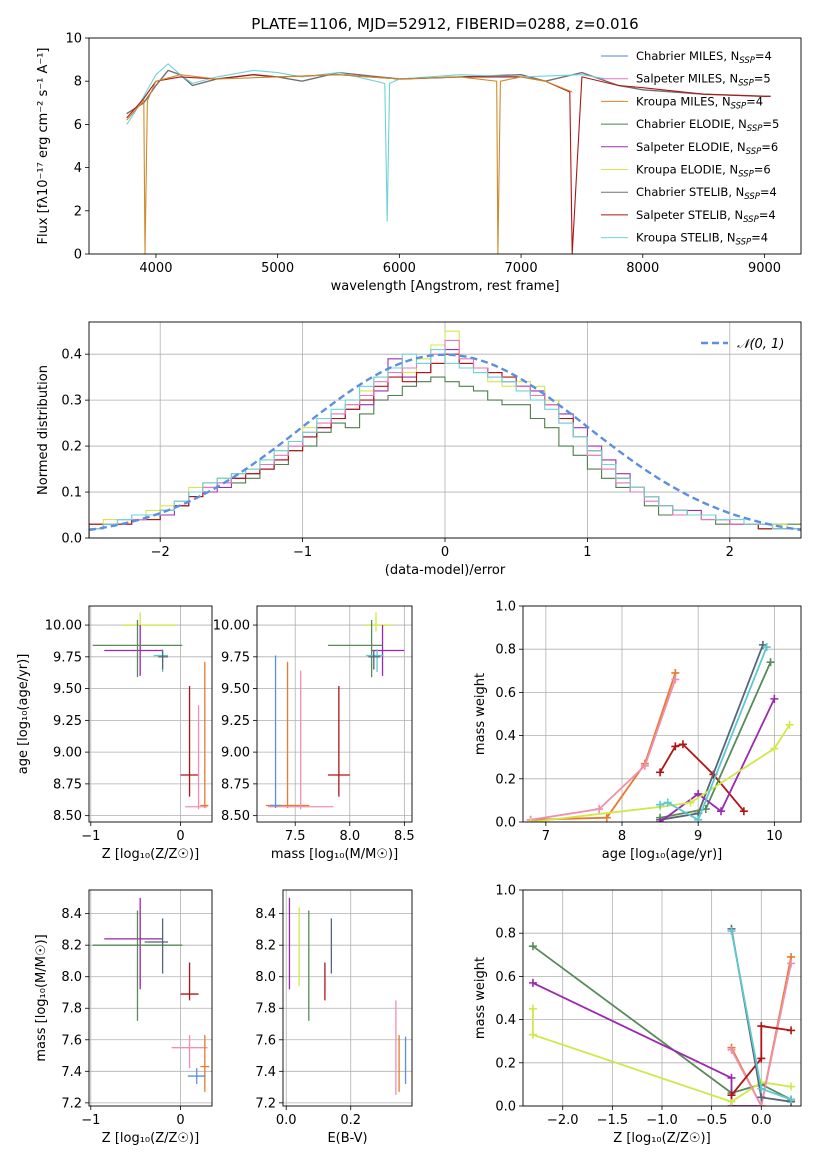 This screenshot has height=1170, width=819. What do you see at coordinates (704, 57) in the screenshot?
I see `legend-label: Chabrier MILES, NSSP=4` at bounding box center [704, 57].